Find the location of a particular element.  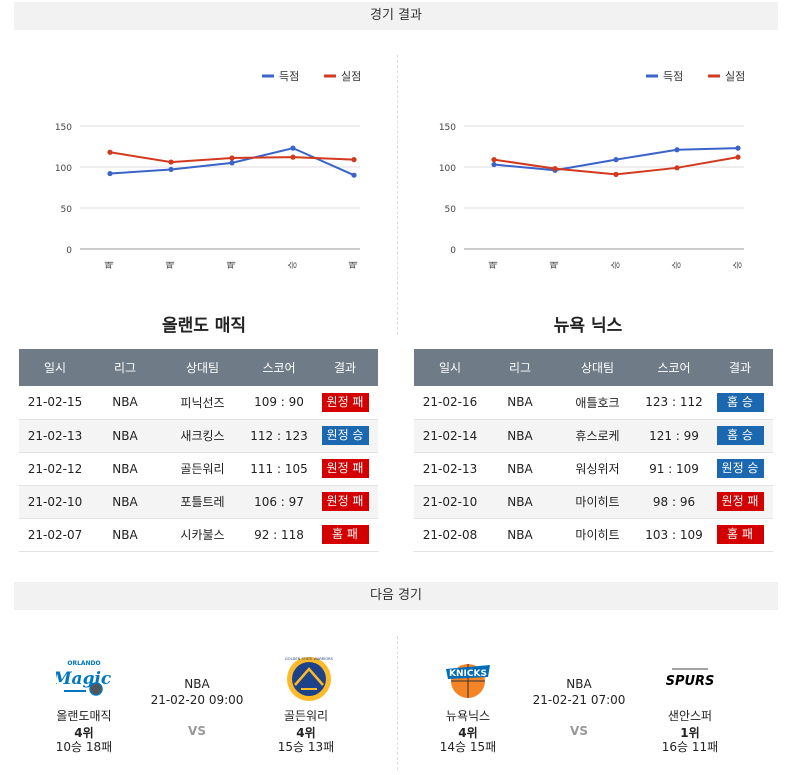

results-header-label: 경기 결과 is located at coordinates (396, 15).